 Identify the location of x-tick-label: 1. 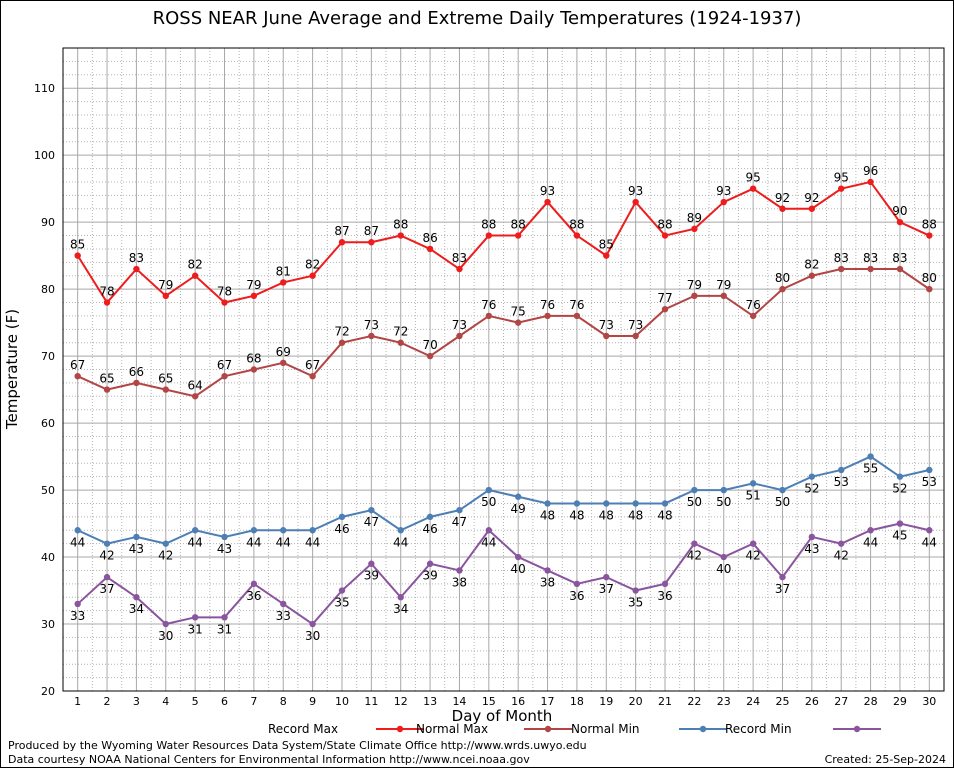
(77, 701).